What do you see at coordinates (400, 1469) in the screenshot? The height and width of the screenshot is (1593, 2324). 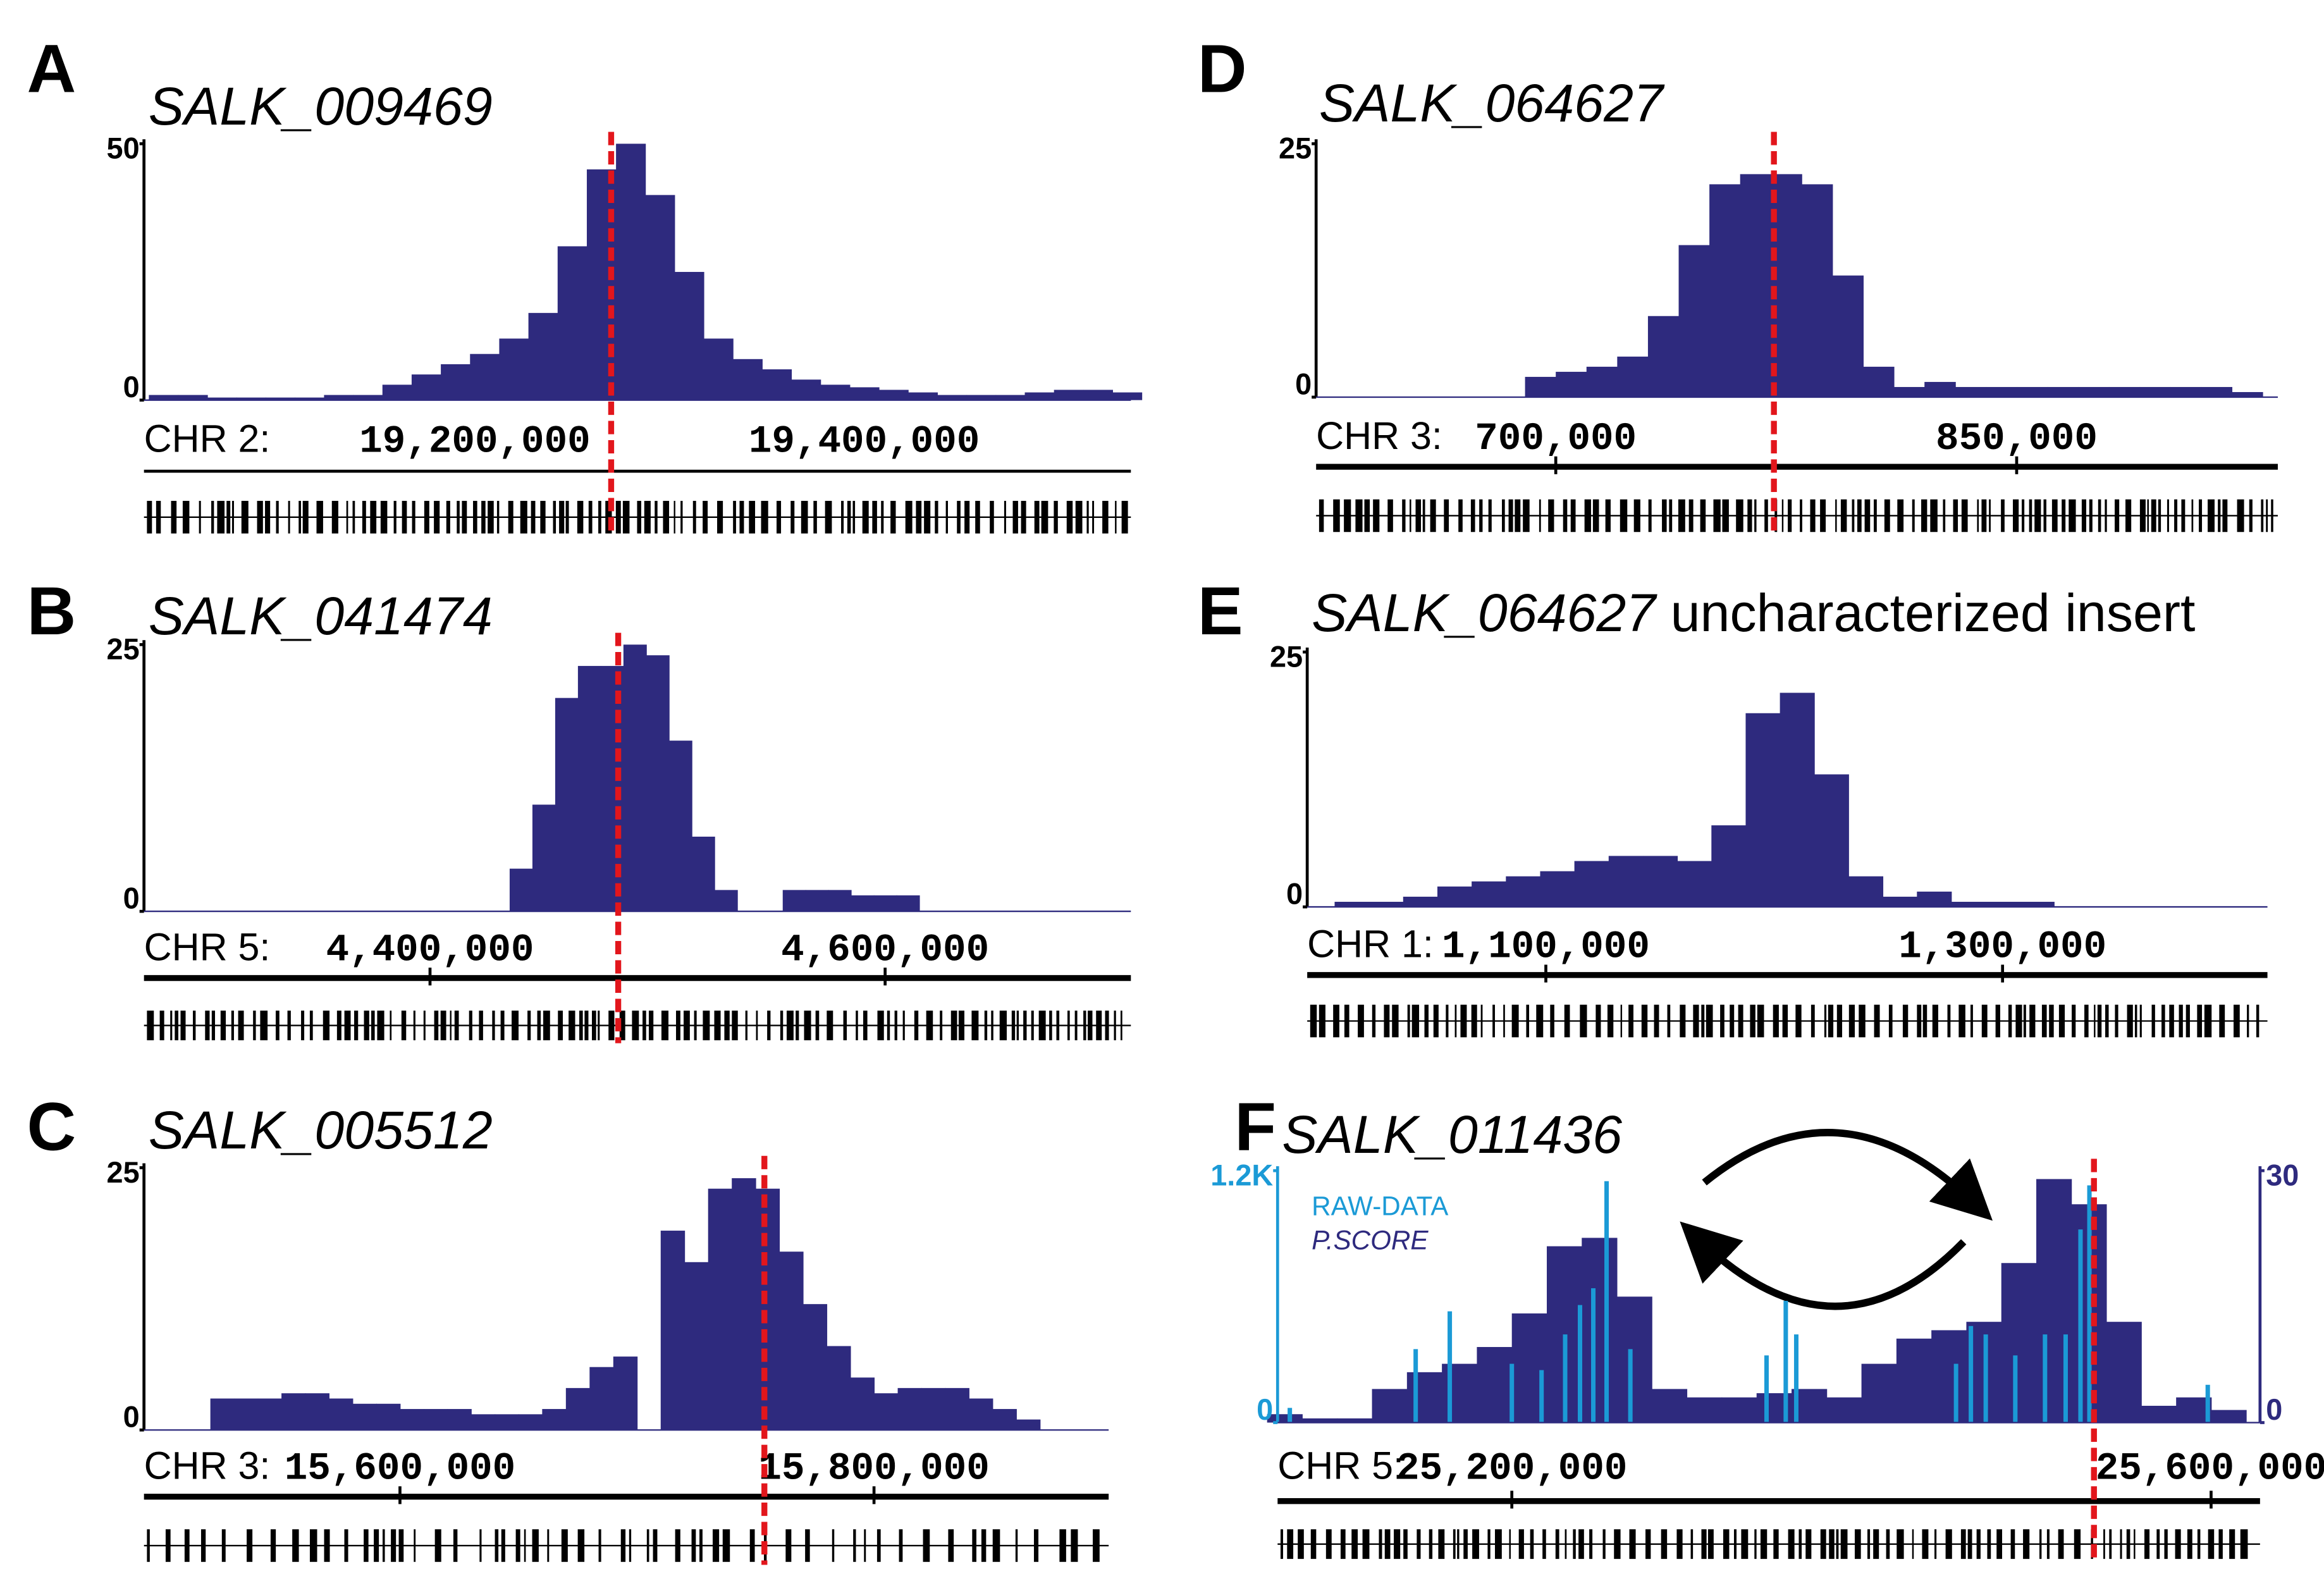 I see `x-tick-label: 15,600,000` at bounding box center [400, 1469].